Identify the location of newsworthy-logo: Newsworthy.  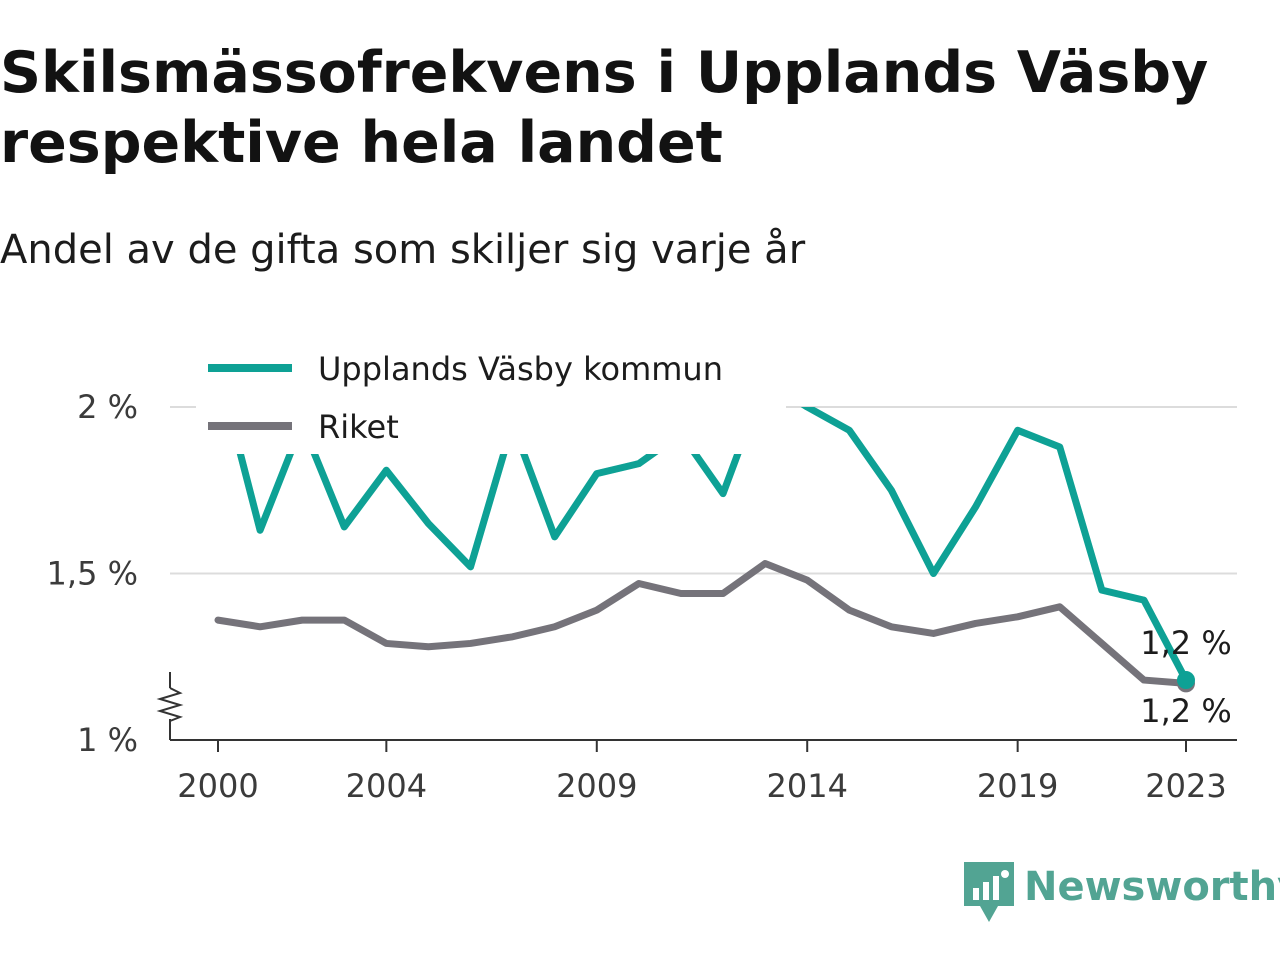
(1122, 894).